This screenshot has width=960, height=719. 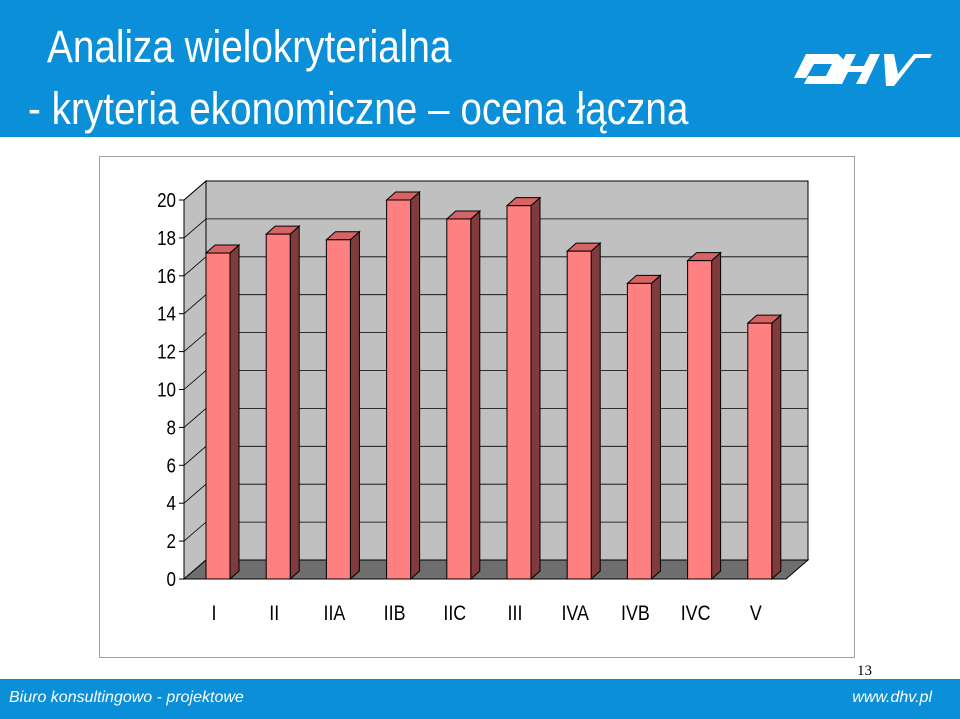 I want to click on y-tick-label: 0, so click(x=171, y=579).